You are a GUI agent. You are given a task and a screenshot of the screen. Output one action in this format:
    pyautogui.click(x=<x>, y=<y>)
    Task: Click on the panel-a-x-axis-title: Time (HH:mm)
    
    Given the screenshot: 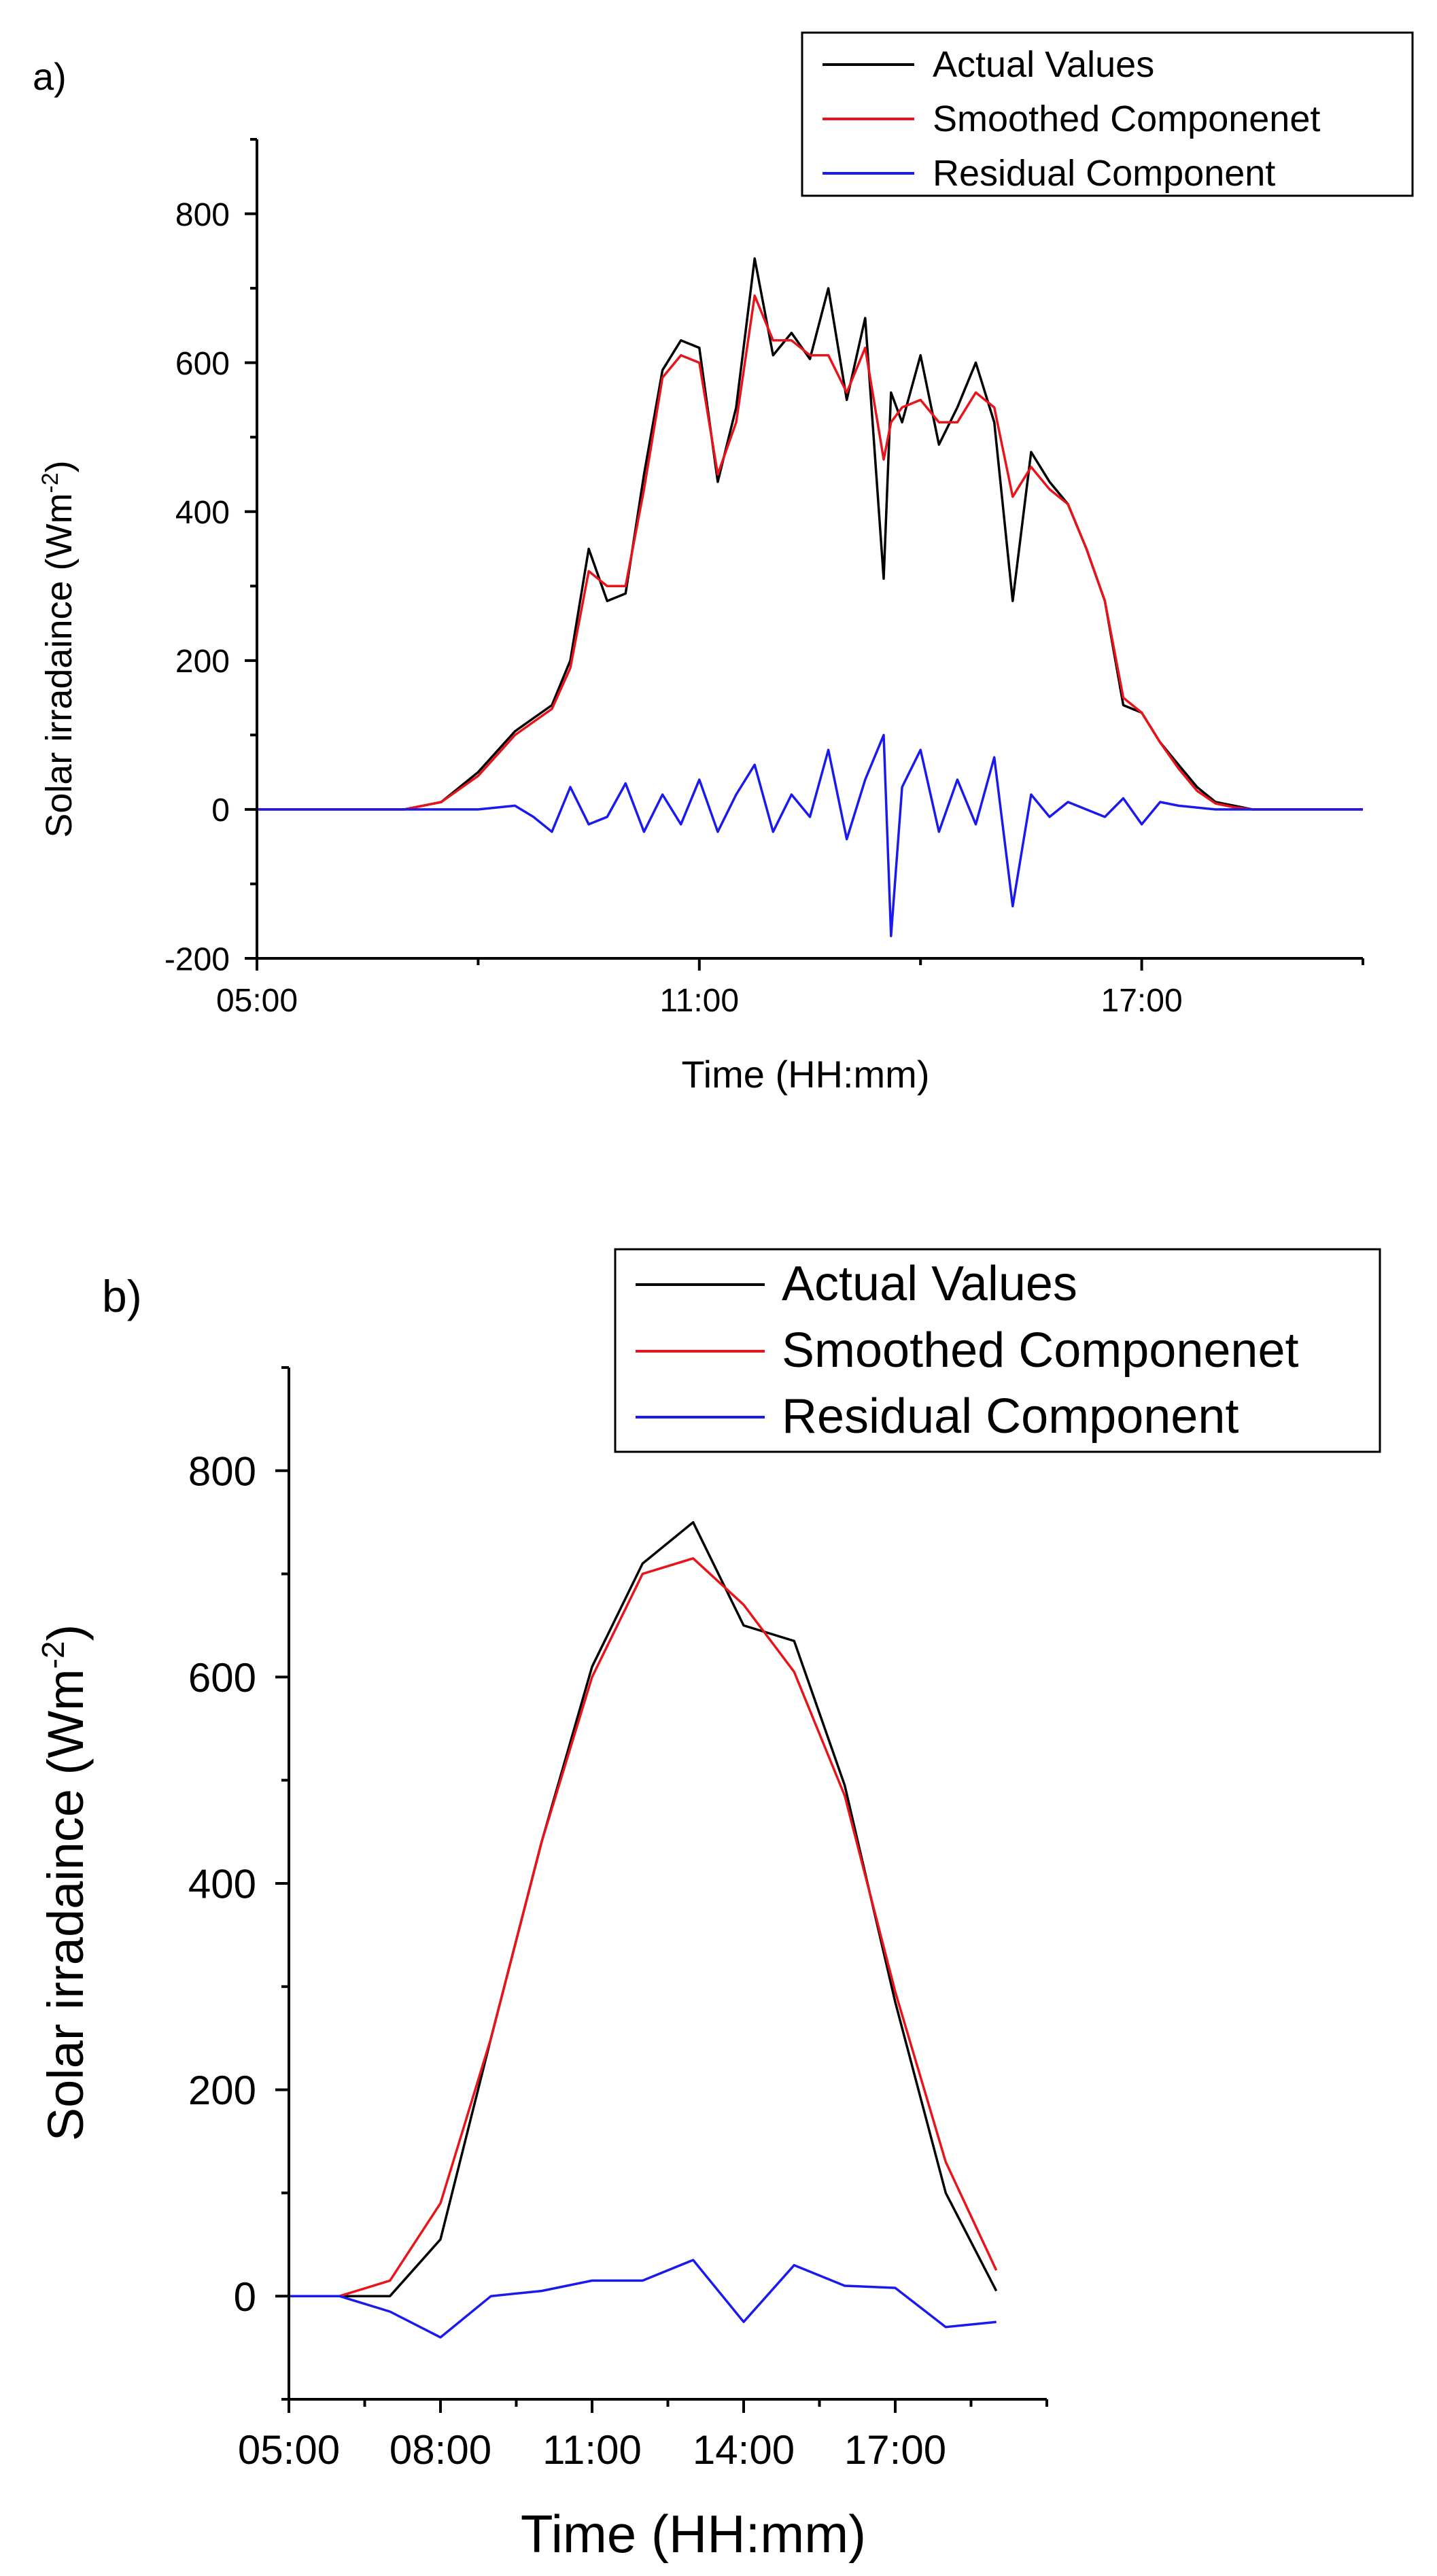 What is the action you would take?
    pyautogui.click(x=806, y=1074)
    